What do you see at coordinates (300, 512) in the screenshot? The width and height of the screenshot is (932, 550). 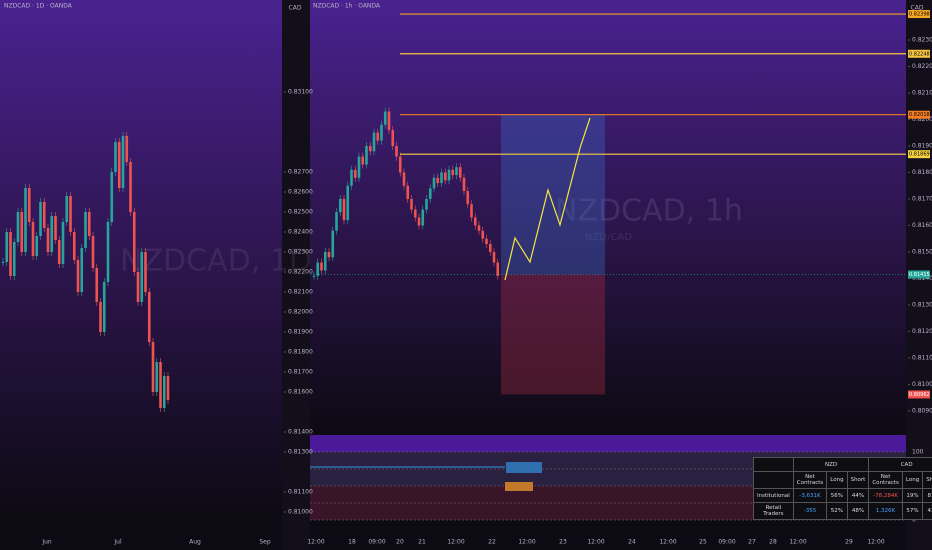 I see `y-tick-label: 0.81000` at bounding box center [300, 512].